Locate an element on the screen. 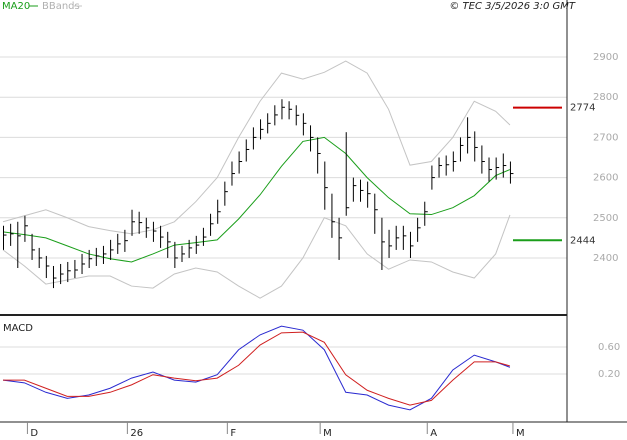  level-label: 2444 is located at coordinates (582, 240).